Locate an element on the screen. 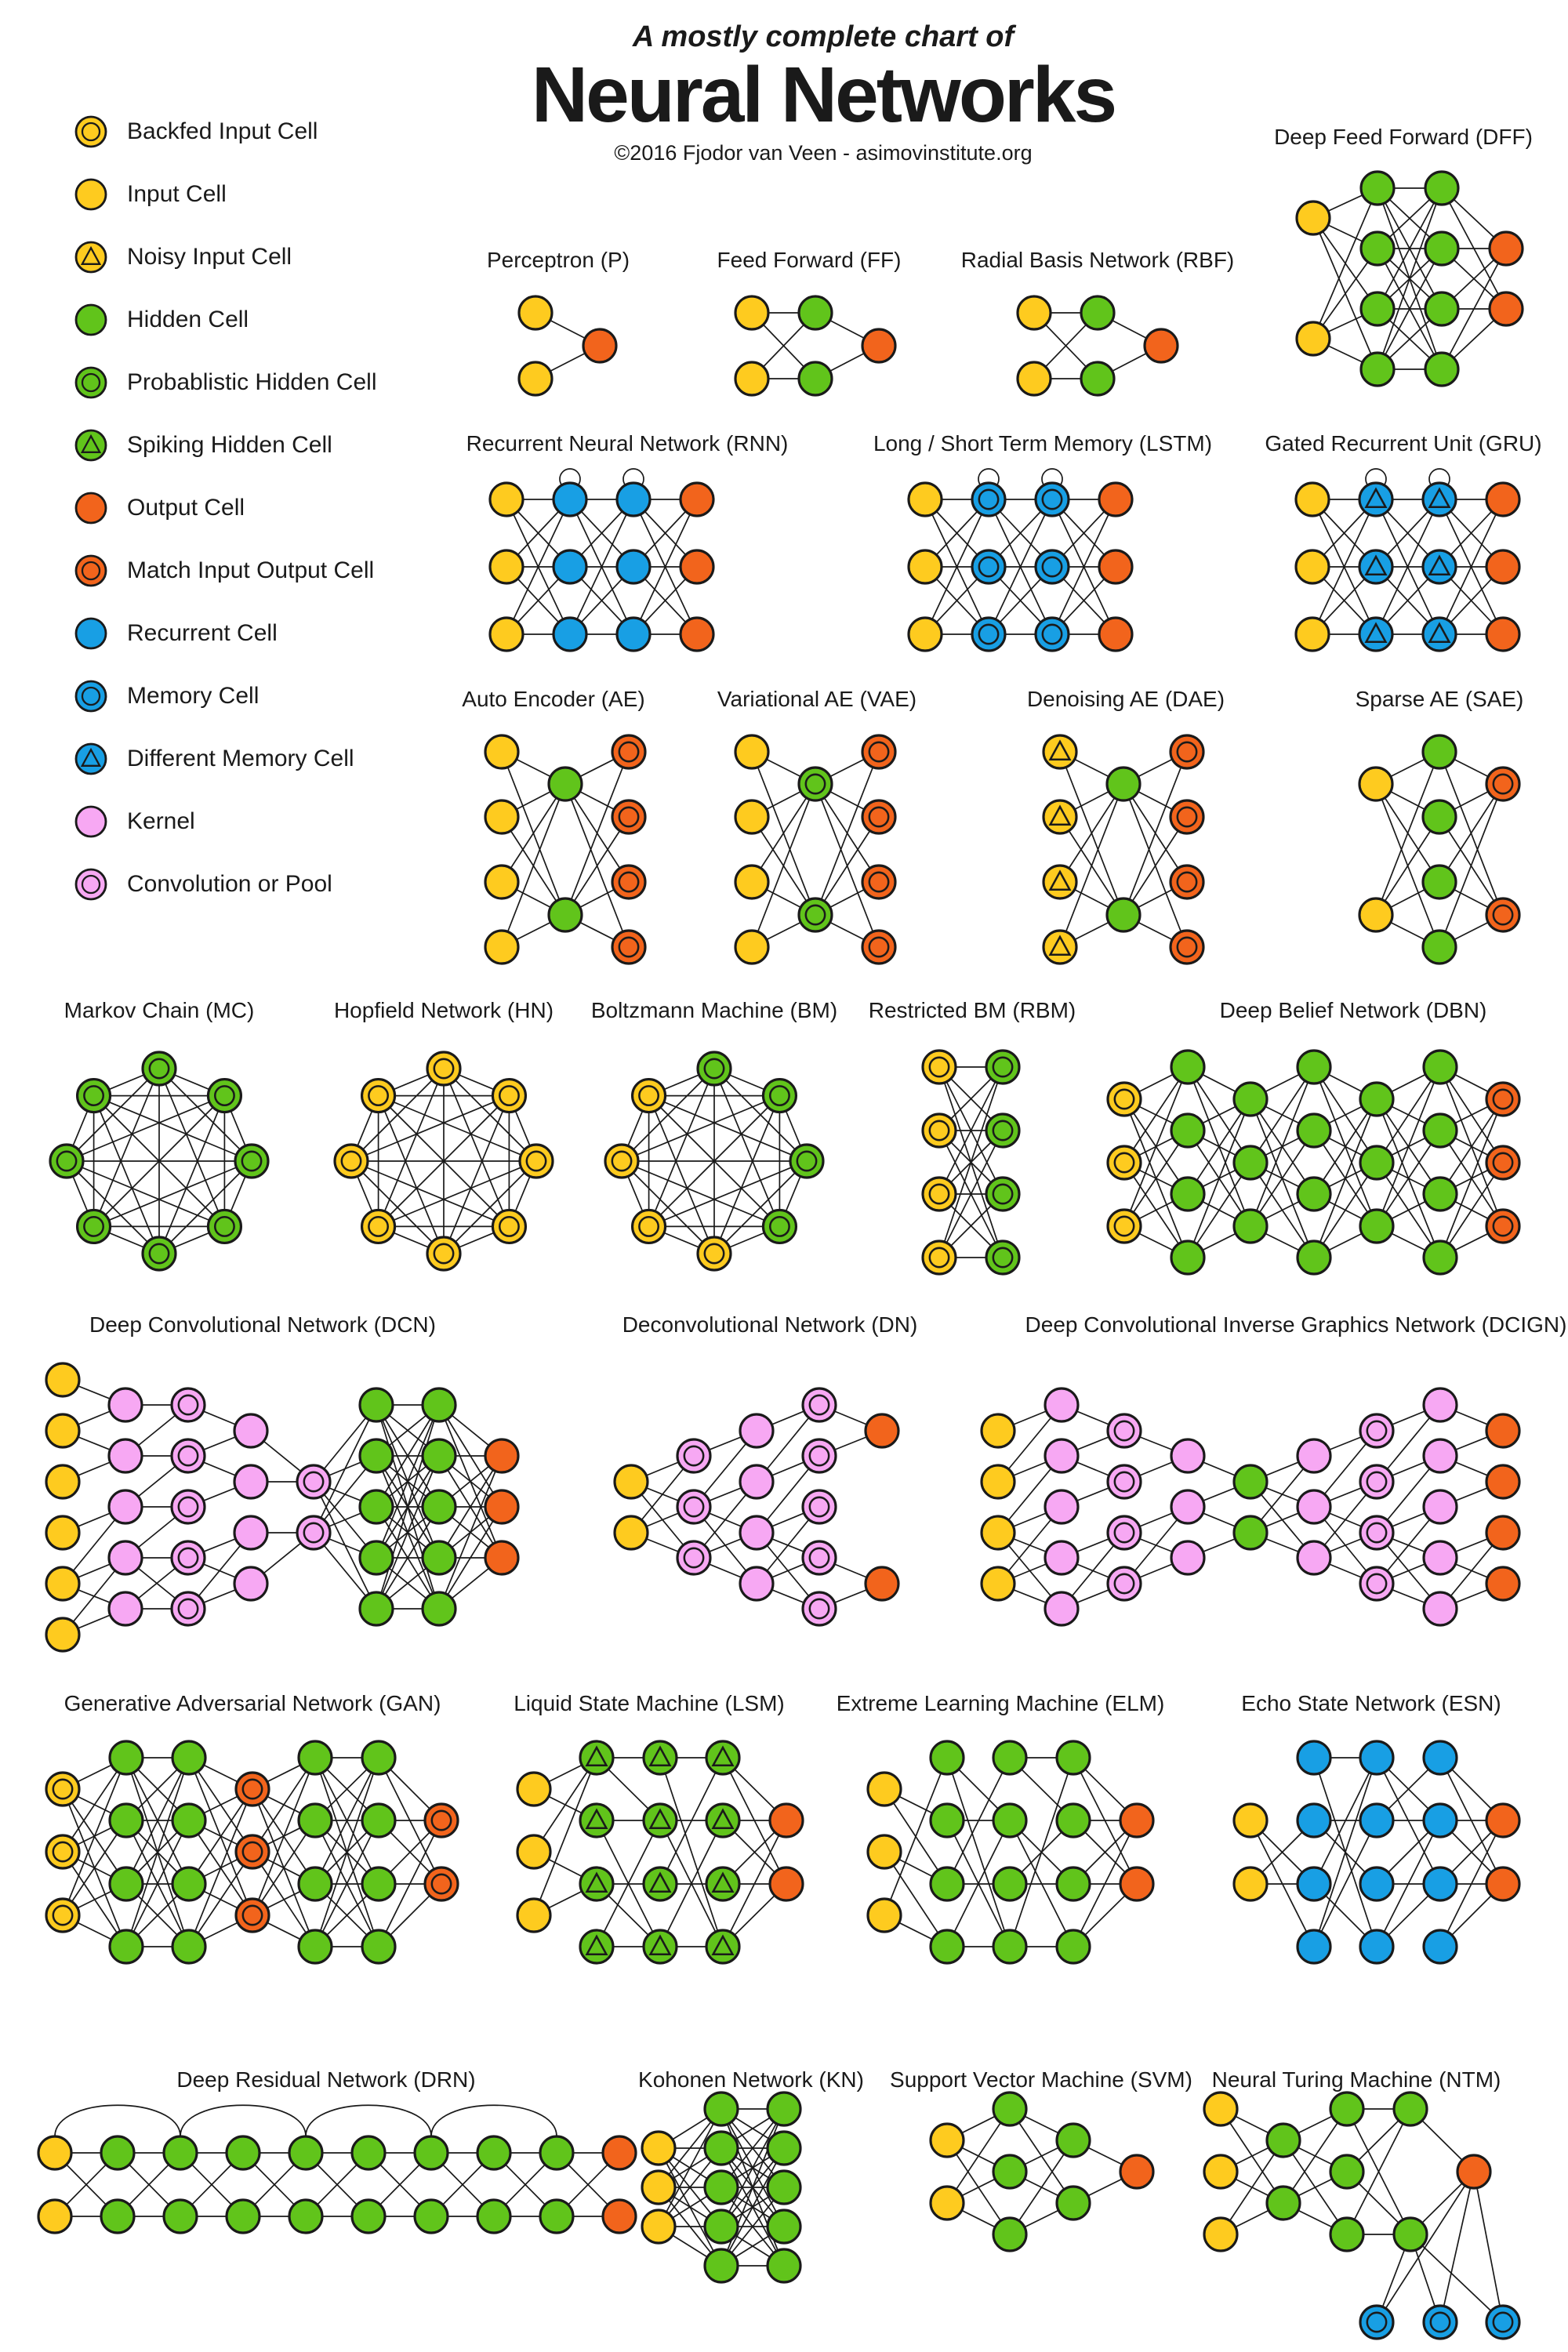 This screenshot has height=2352, width=1568. legend-label: Input Cell is located at coordinates (177, 194).